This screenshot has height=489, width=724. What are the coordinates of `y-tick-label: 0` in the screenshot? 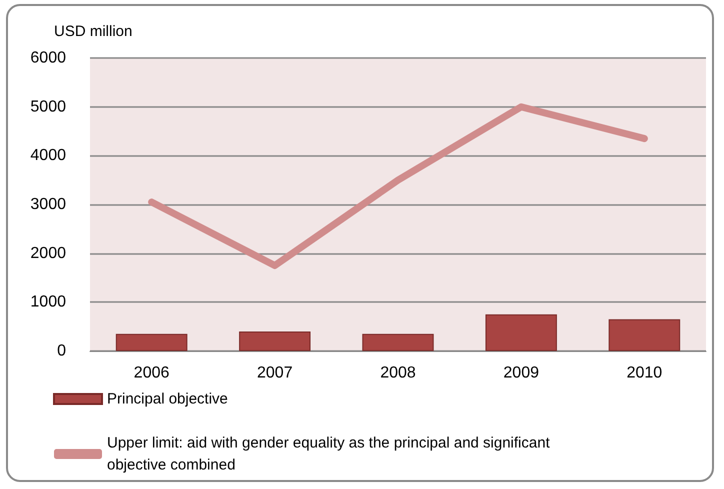 It's located at (61, 351).